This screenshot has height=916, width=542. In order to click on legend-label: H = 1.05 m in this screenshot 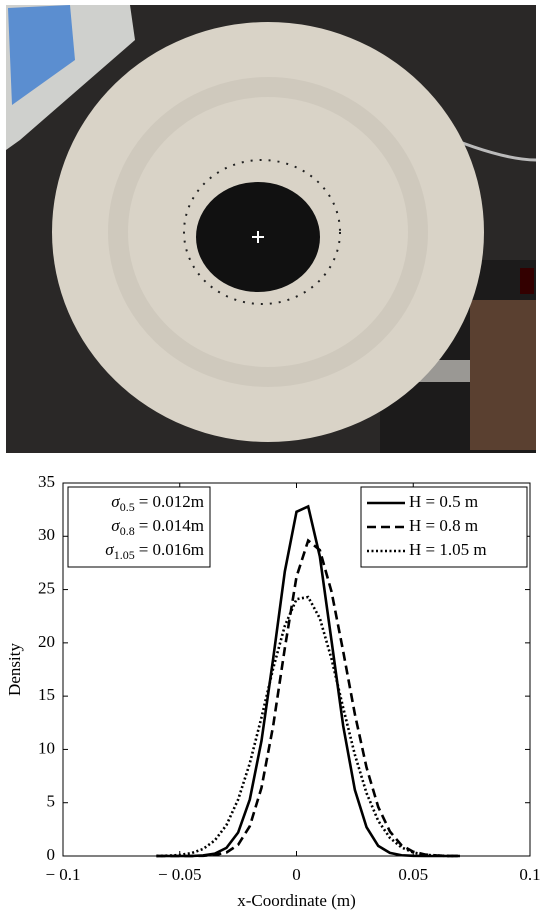, I will do `click(448, 549)`.